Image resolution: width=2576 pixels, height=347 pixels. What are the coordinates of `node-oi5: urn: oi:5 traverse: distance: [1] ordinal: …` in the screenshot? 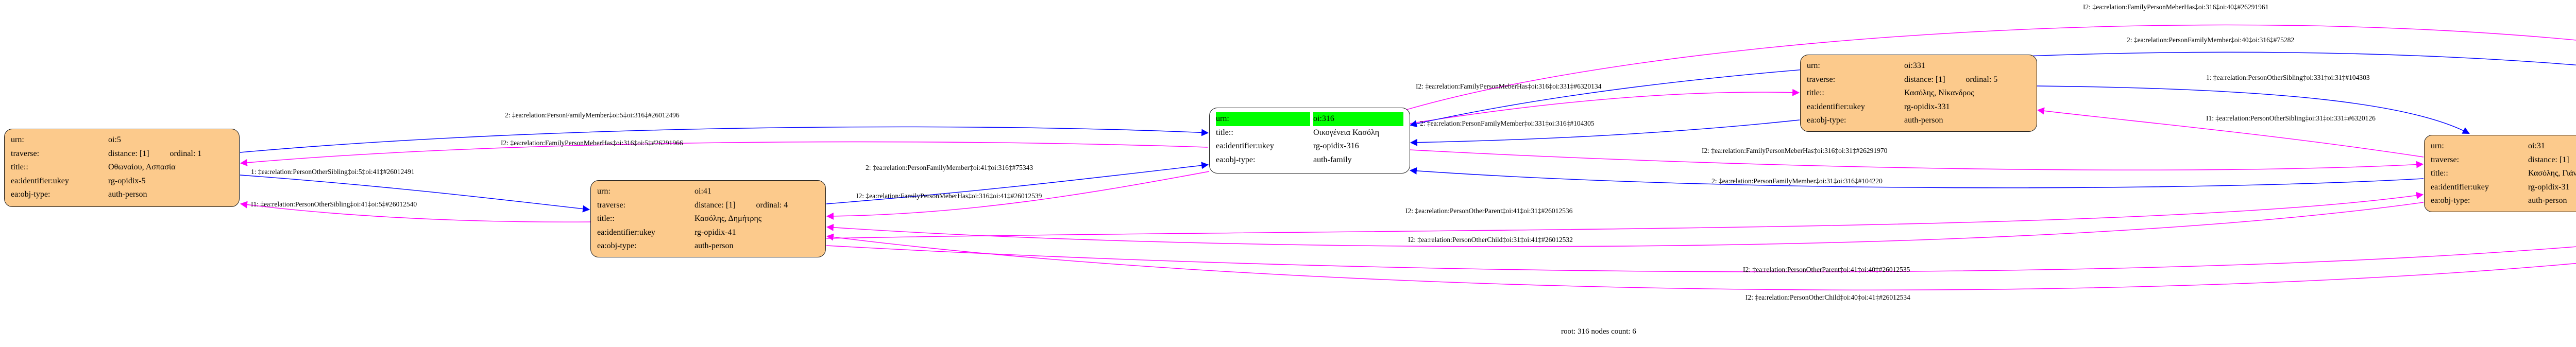 It's located at (122, 168).